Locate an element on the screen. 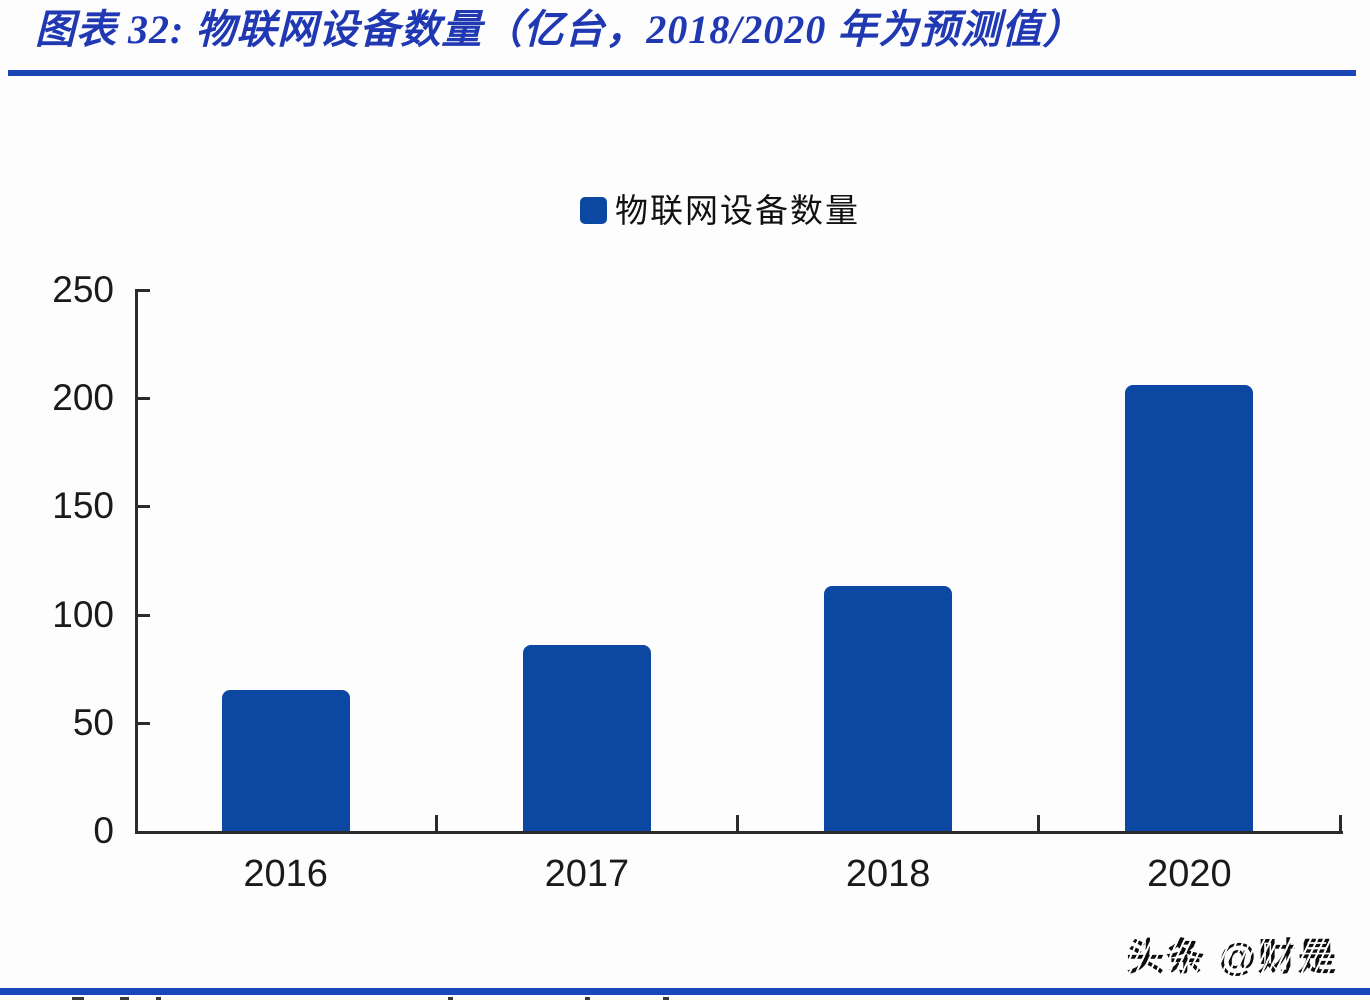  bar-2020 is located at coordinates (1189, 608).